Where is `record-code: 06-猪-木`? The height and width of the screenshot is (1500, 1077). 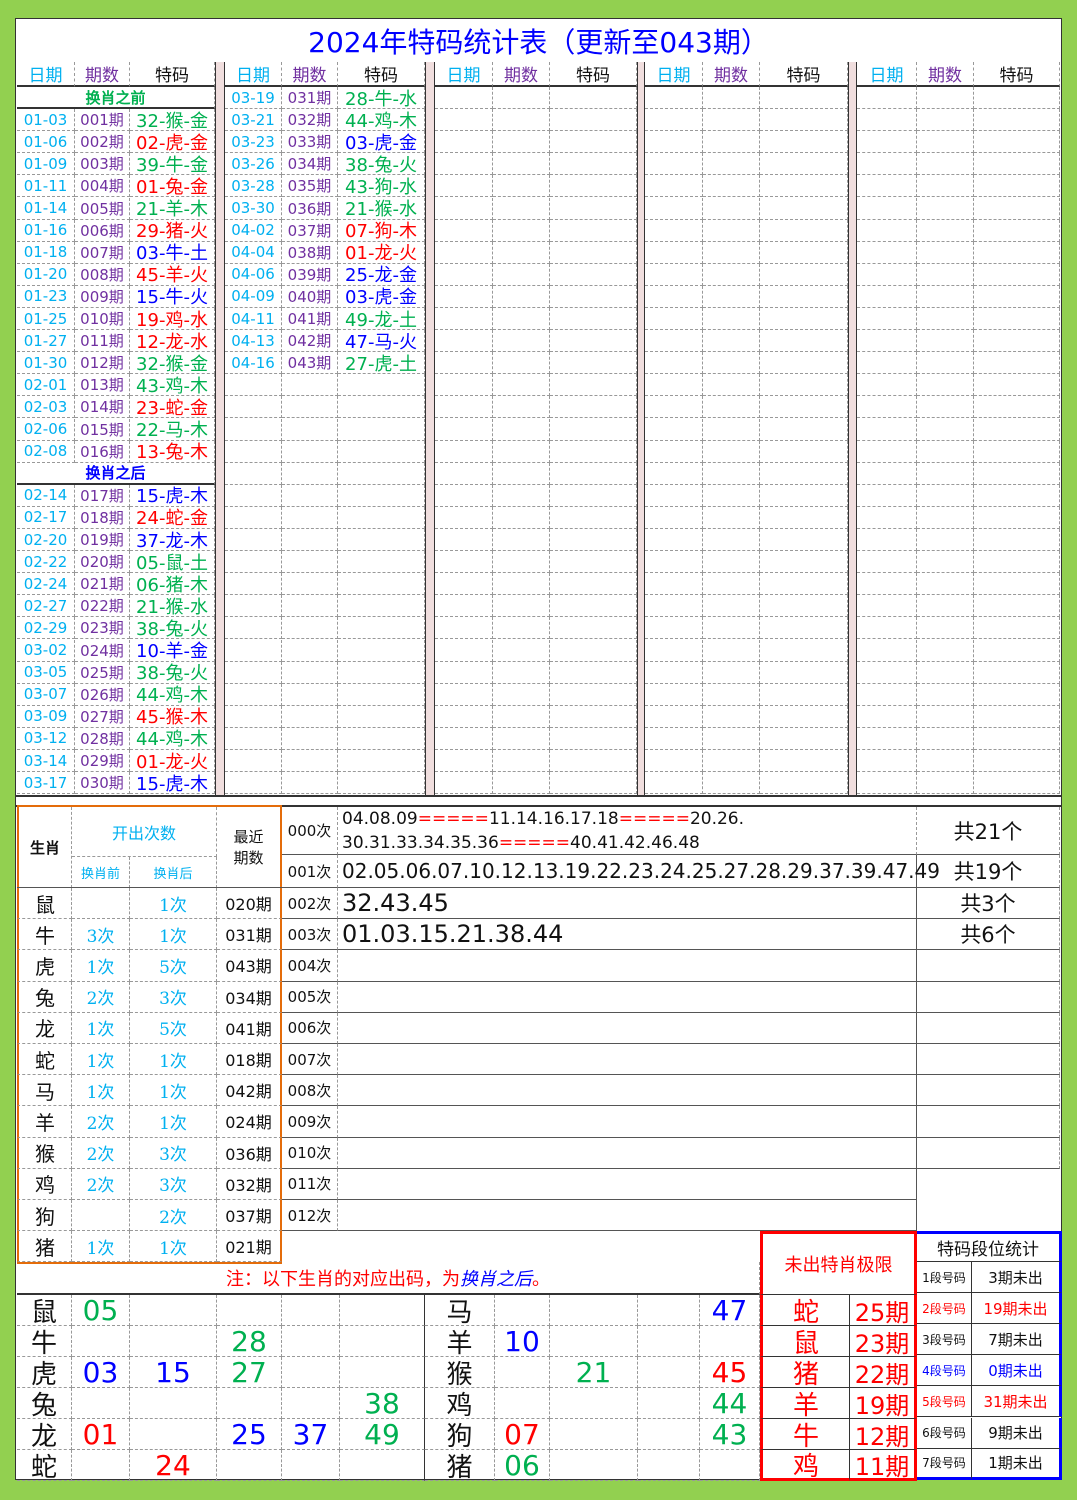
record-code: 06-猪-木 is located at coordinates (172, 584).